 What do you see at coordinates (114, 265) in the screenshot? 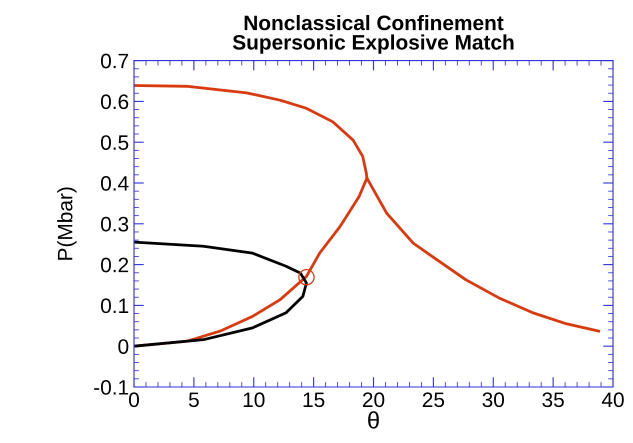
I see `y-tick-label: 0.2` at bounding box center [114, 265].